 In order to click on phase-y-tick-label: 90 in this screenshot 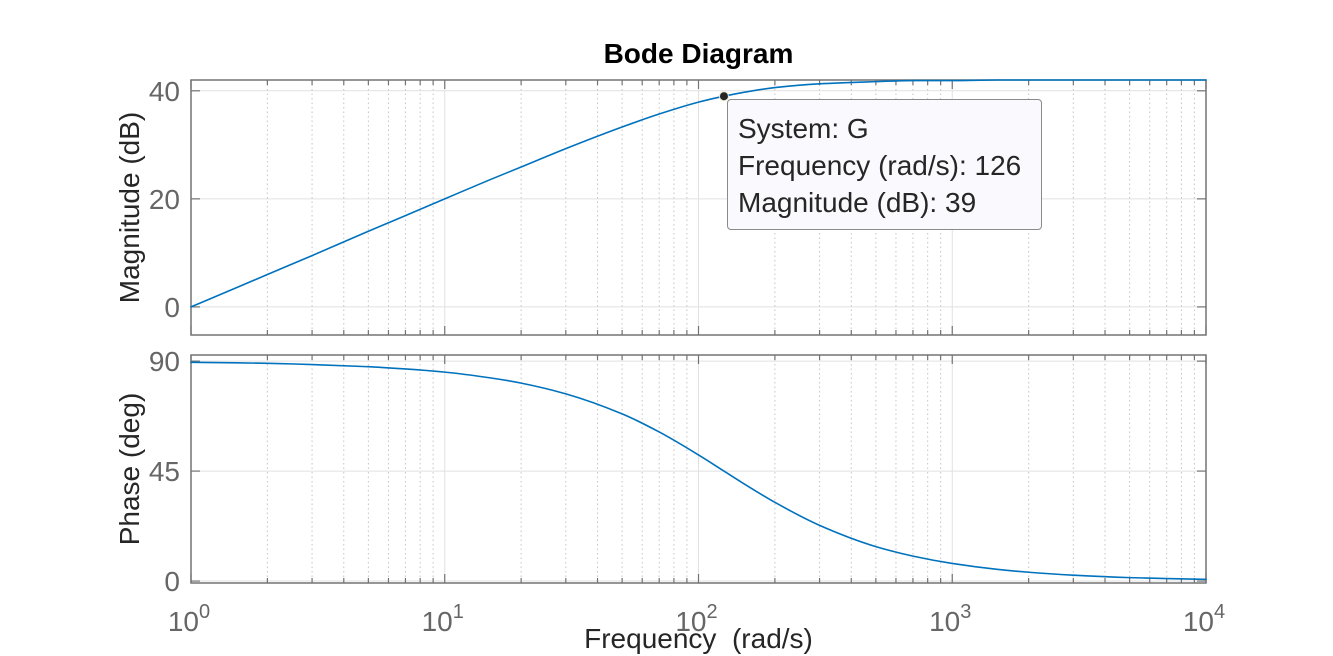, I will do `click(164, 361)`.